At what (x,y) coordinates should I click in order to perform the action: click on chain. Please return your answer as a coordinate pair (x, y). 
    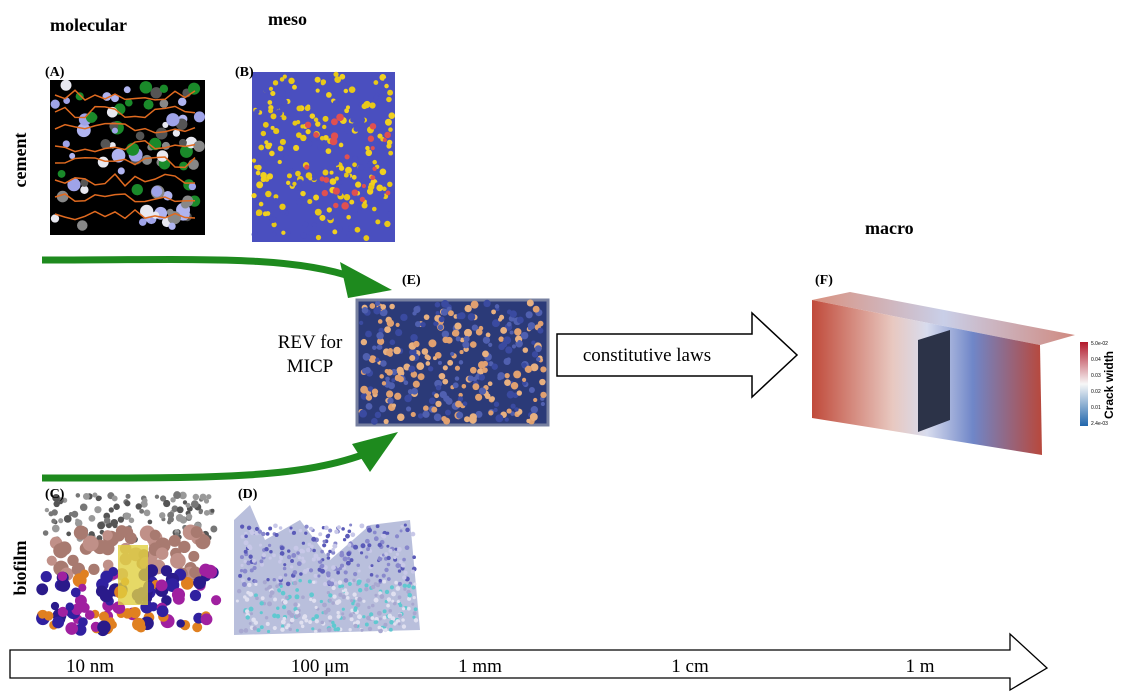
    Looking at the image, I should click on (125, 214).